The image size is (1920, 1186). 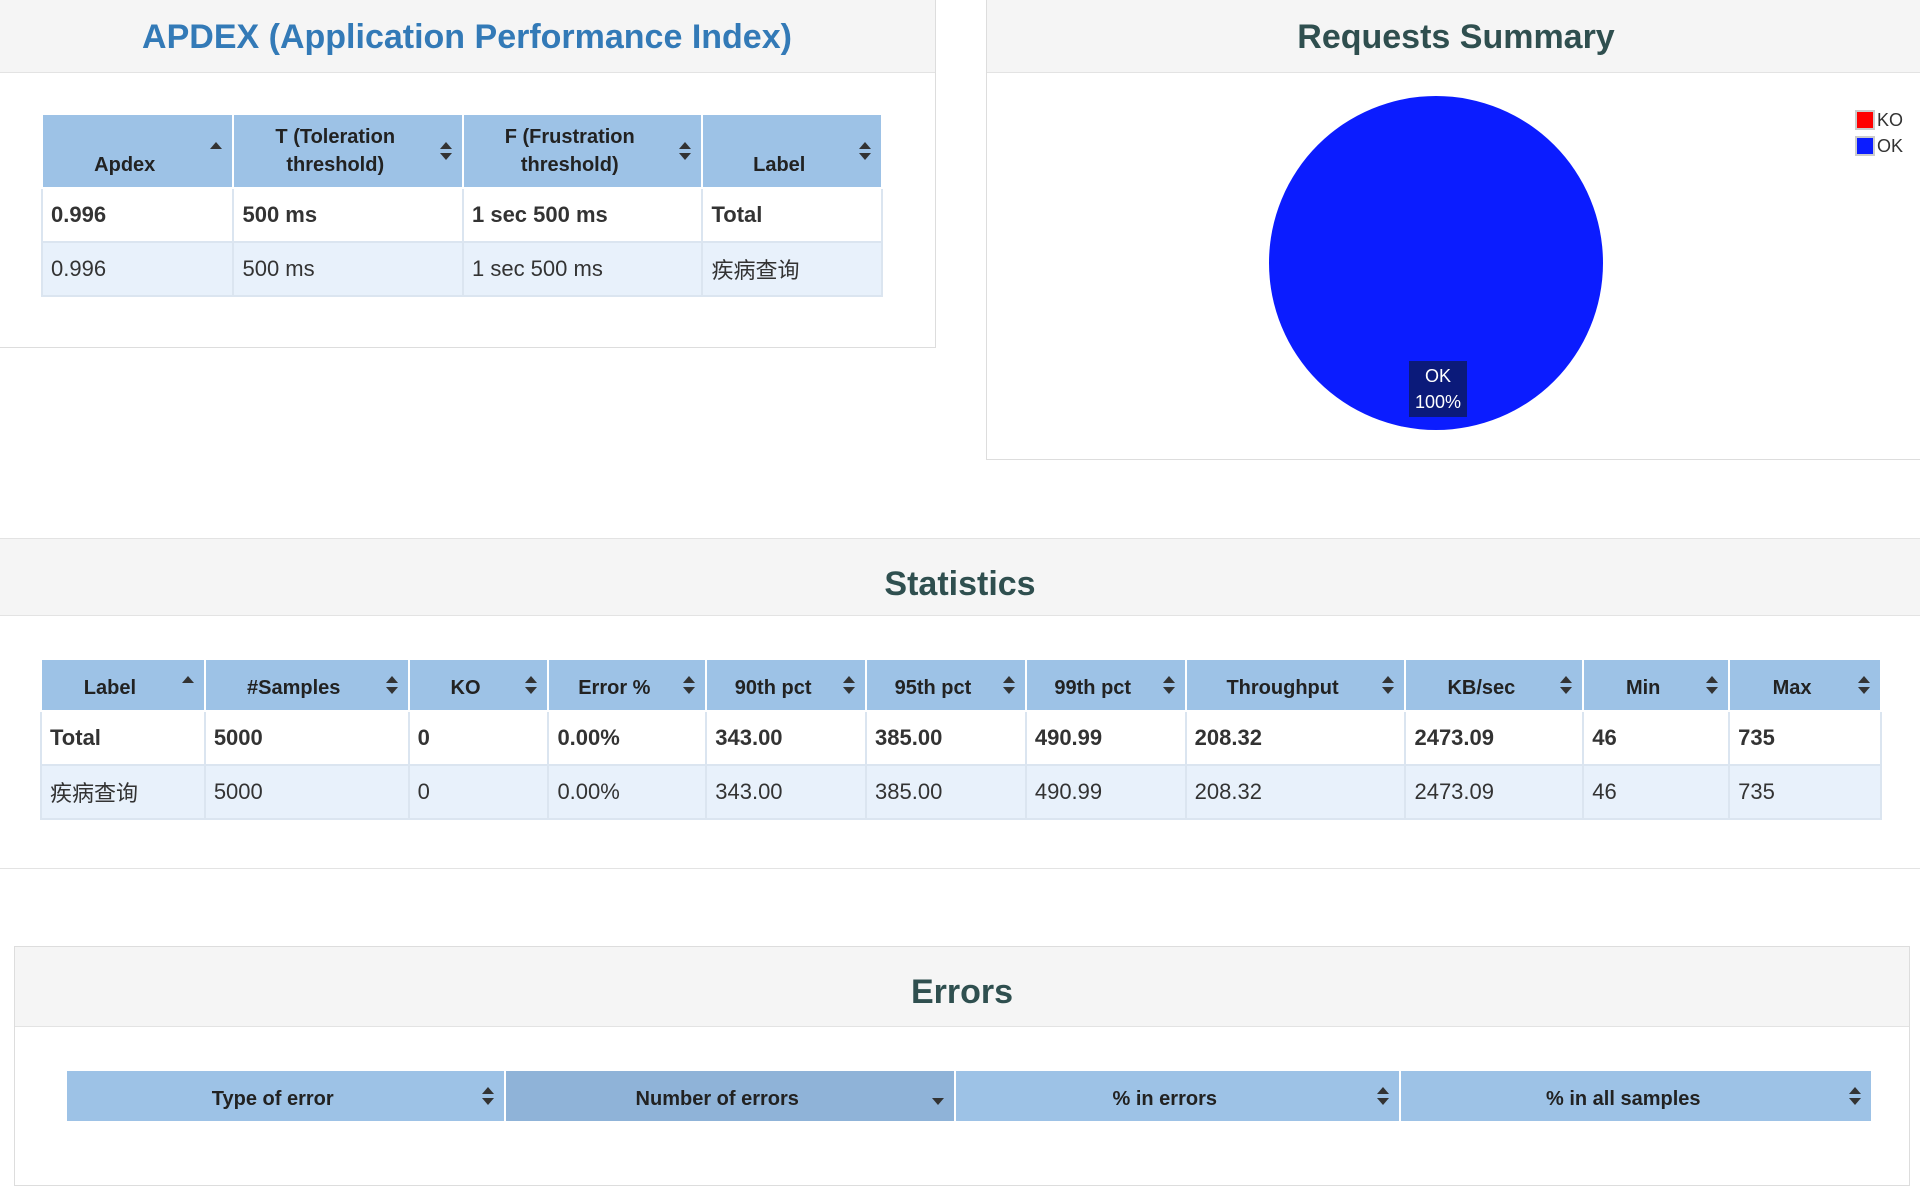 I want to click on apdex-col-toleration: T (Toleration threshold), so click(x=348, y=151).